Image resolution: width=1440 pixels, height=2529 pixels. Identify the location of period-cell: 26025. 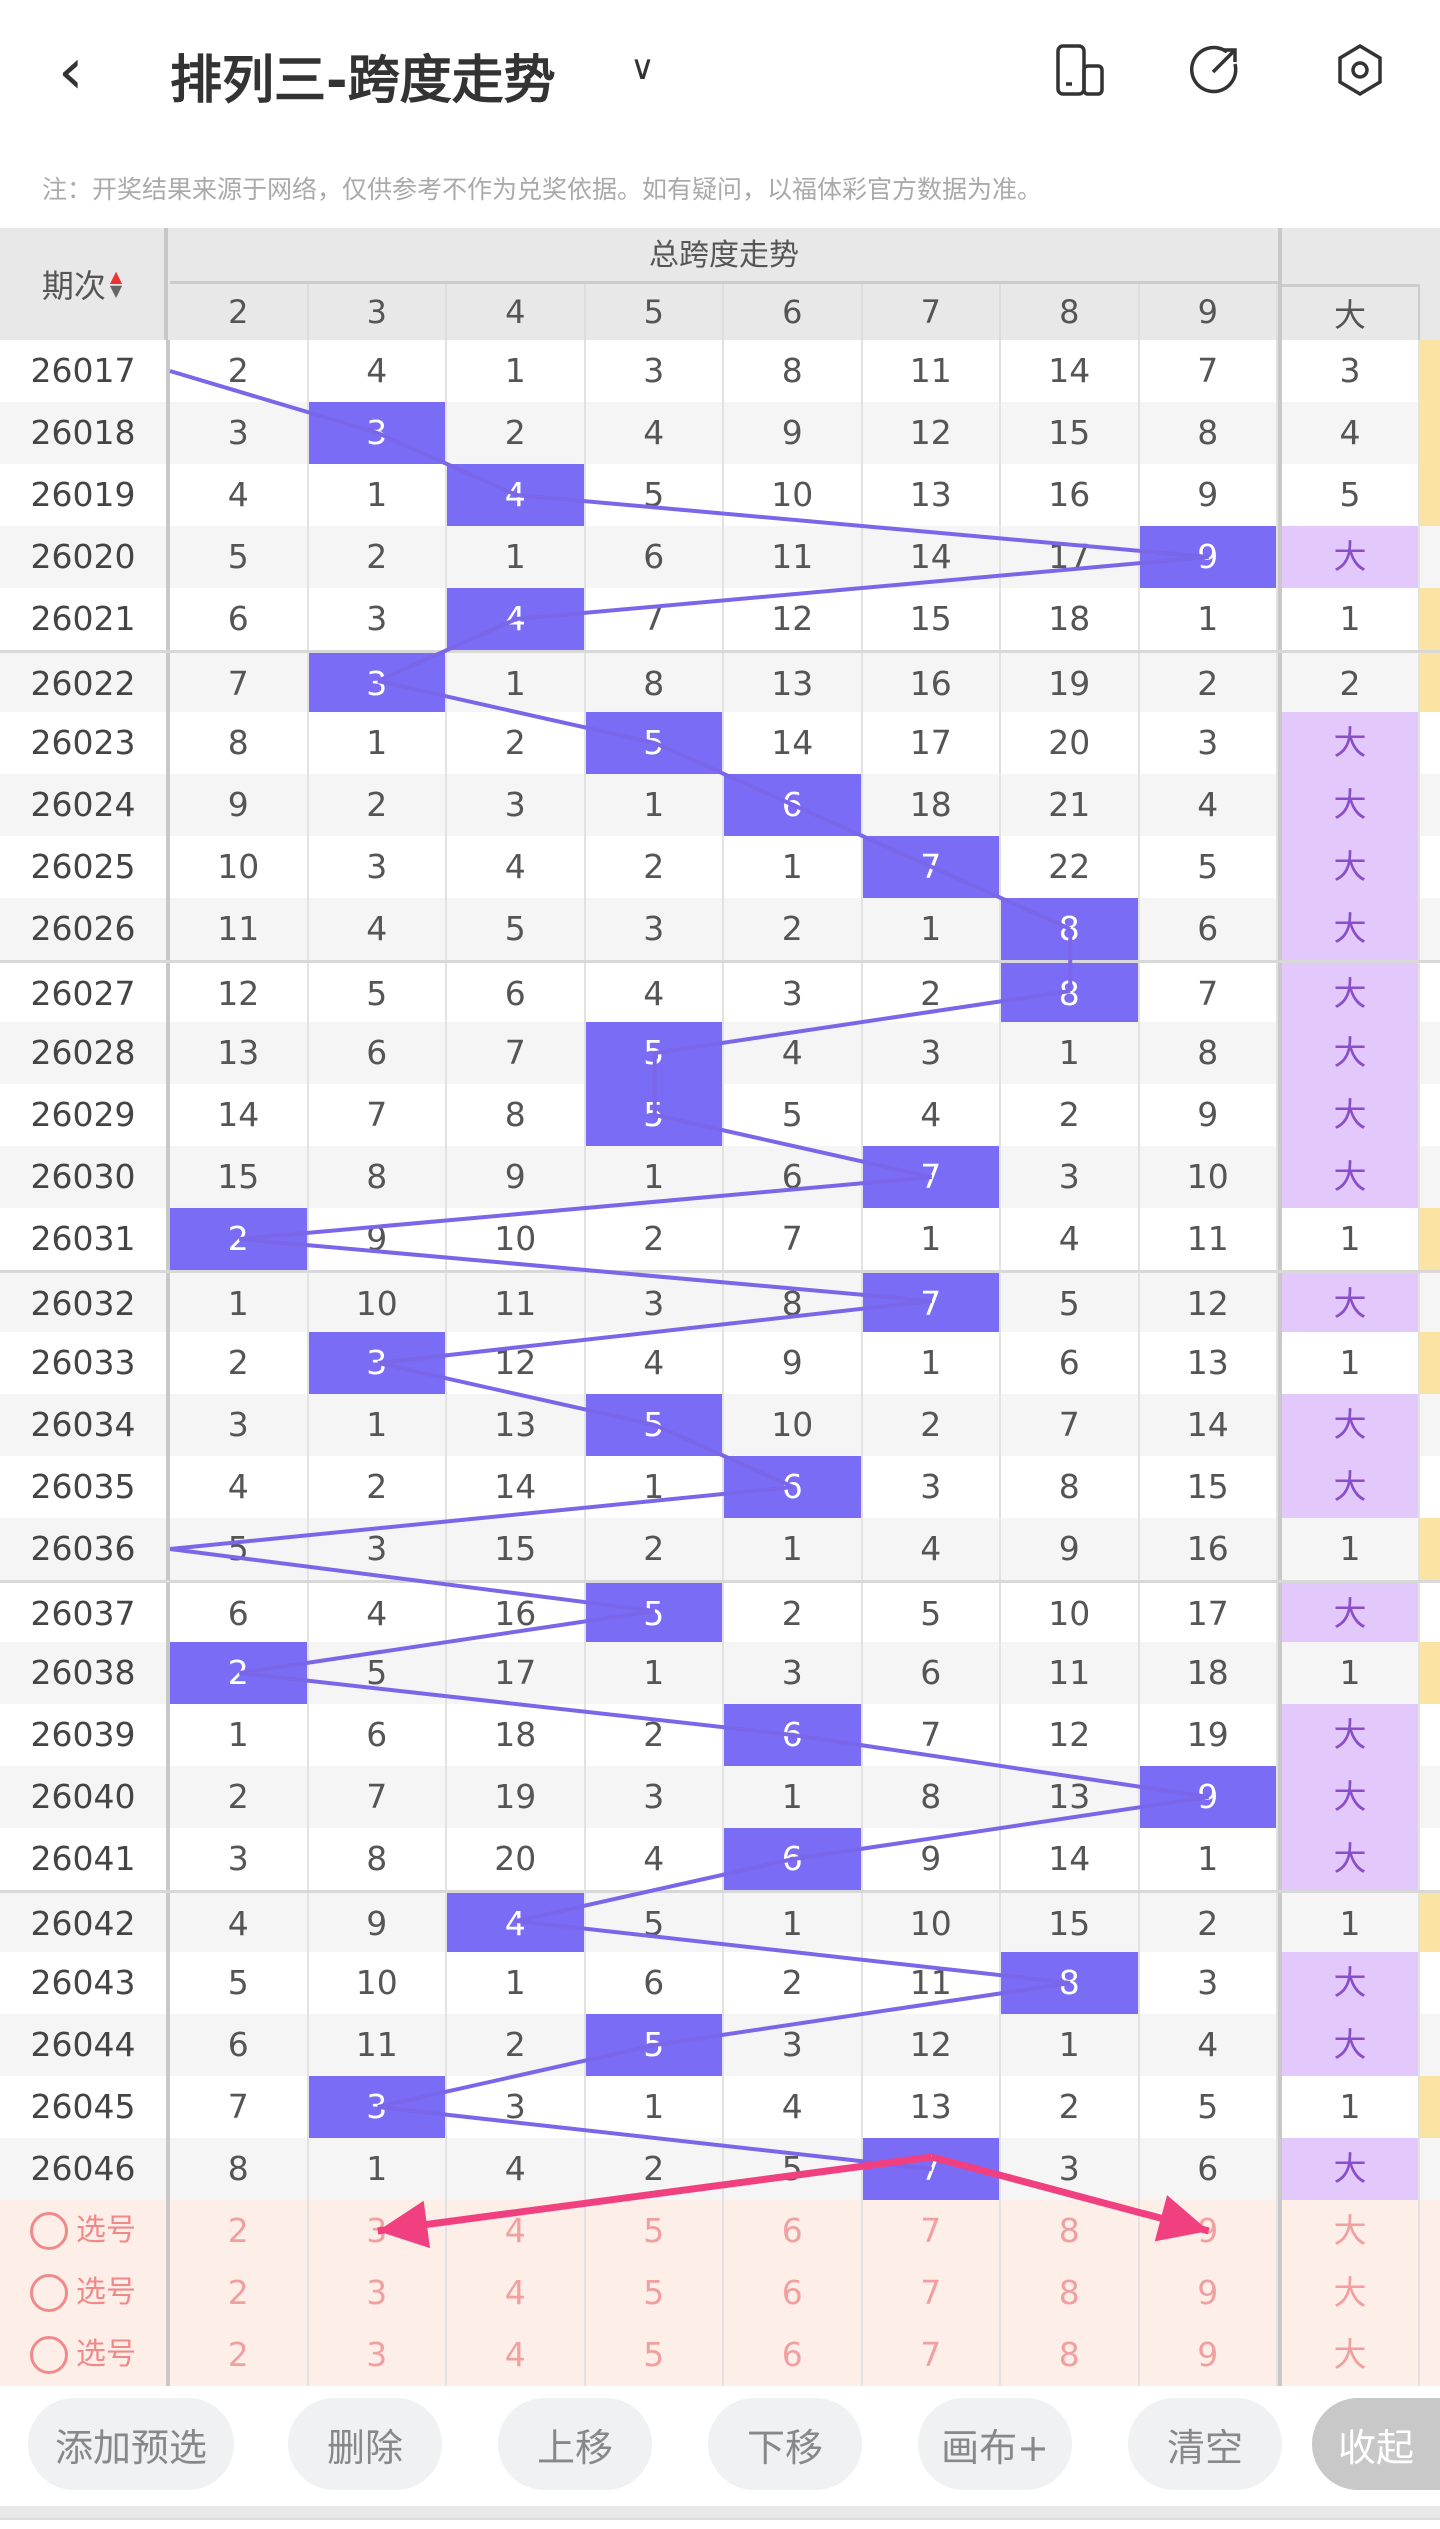
(85, 867).